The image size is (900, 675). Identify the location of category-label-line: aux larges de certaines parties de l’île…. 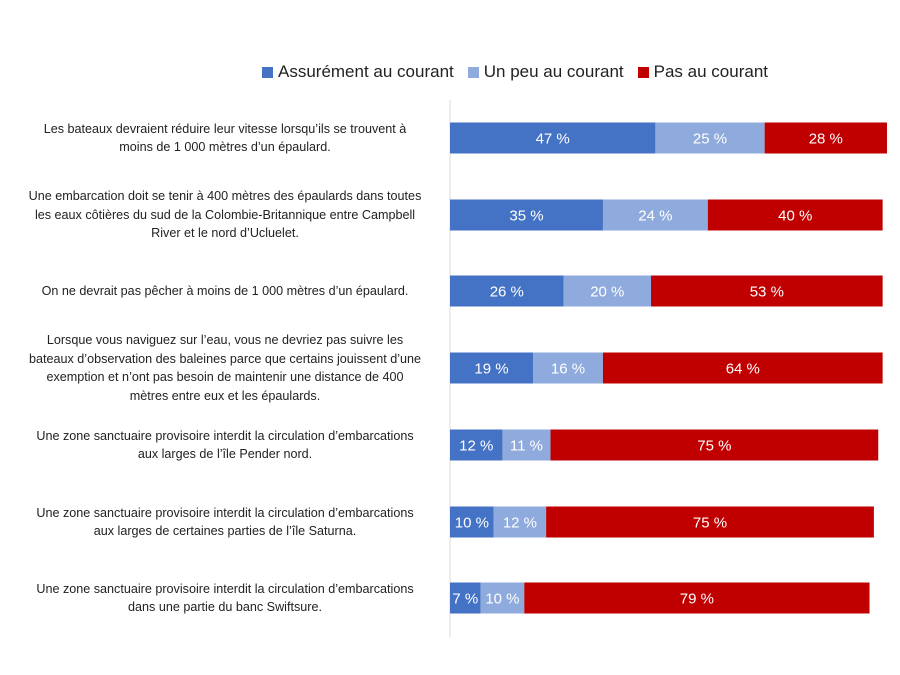
(225, 531).